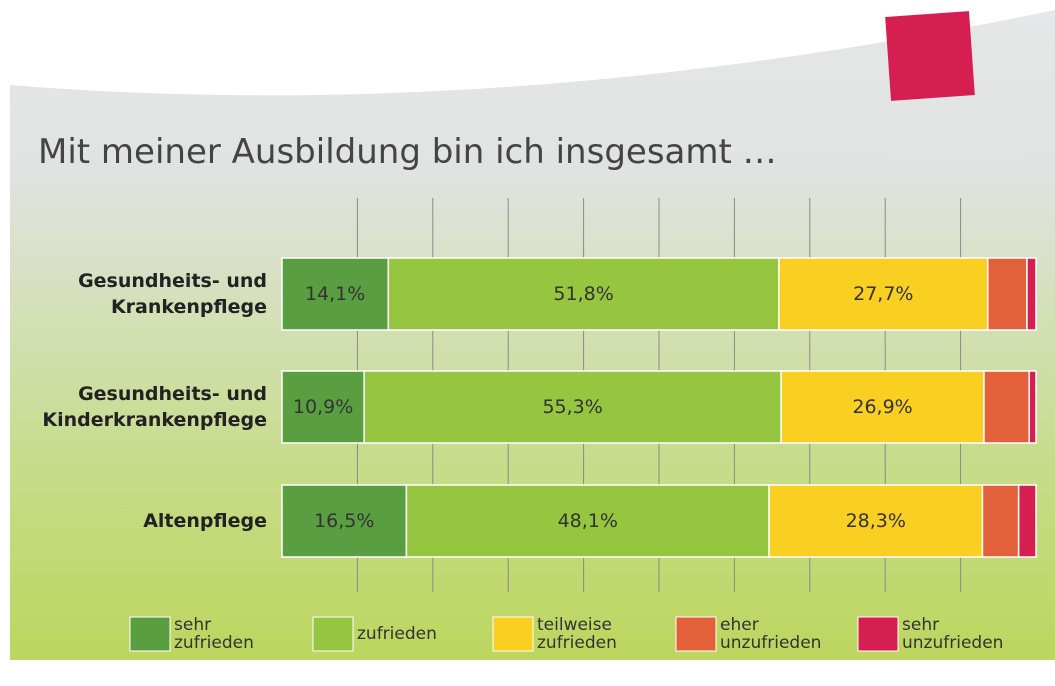 The image size is (1055, 686). I want to click on value-label: 14,1%, so click(335, 294).